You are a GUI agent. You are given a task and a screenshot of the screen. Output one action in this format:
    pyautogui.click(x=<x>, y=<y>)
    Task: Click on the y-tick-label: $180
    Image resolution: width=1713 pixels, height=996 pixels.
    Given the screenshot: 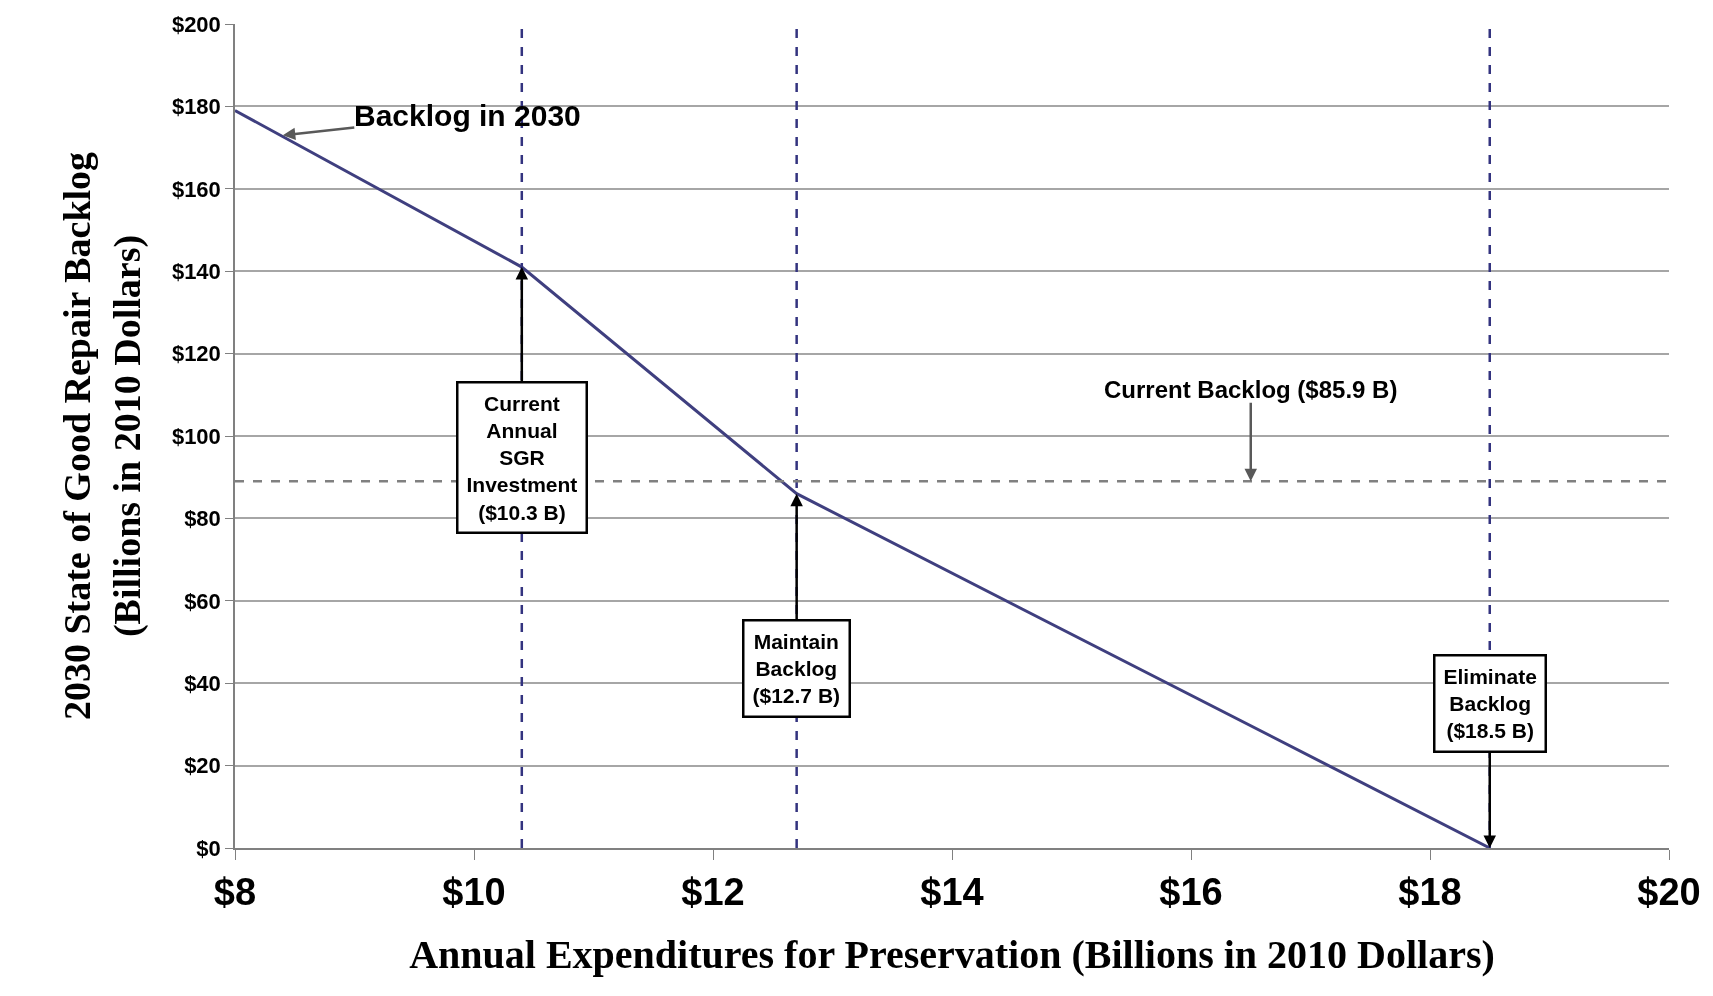 What is the action you would take?
    pyautogui.click(x=196, y=107)
    